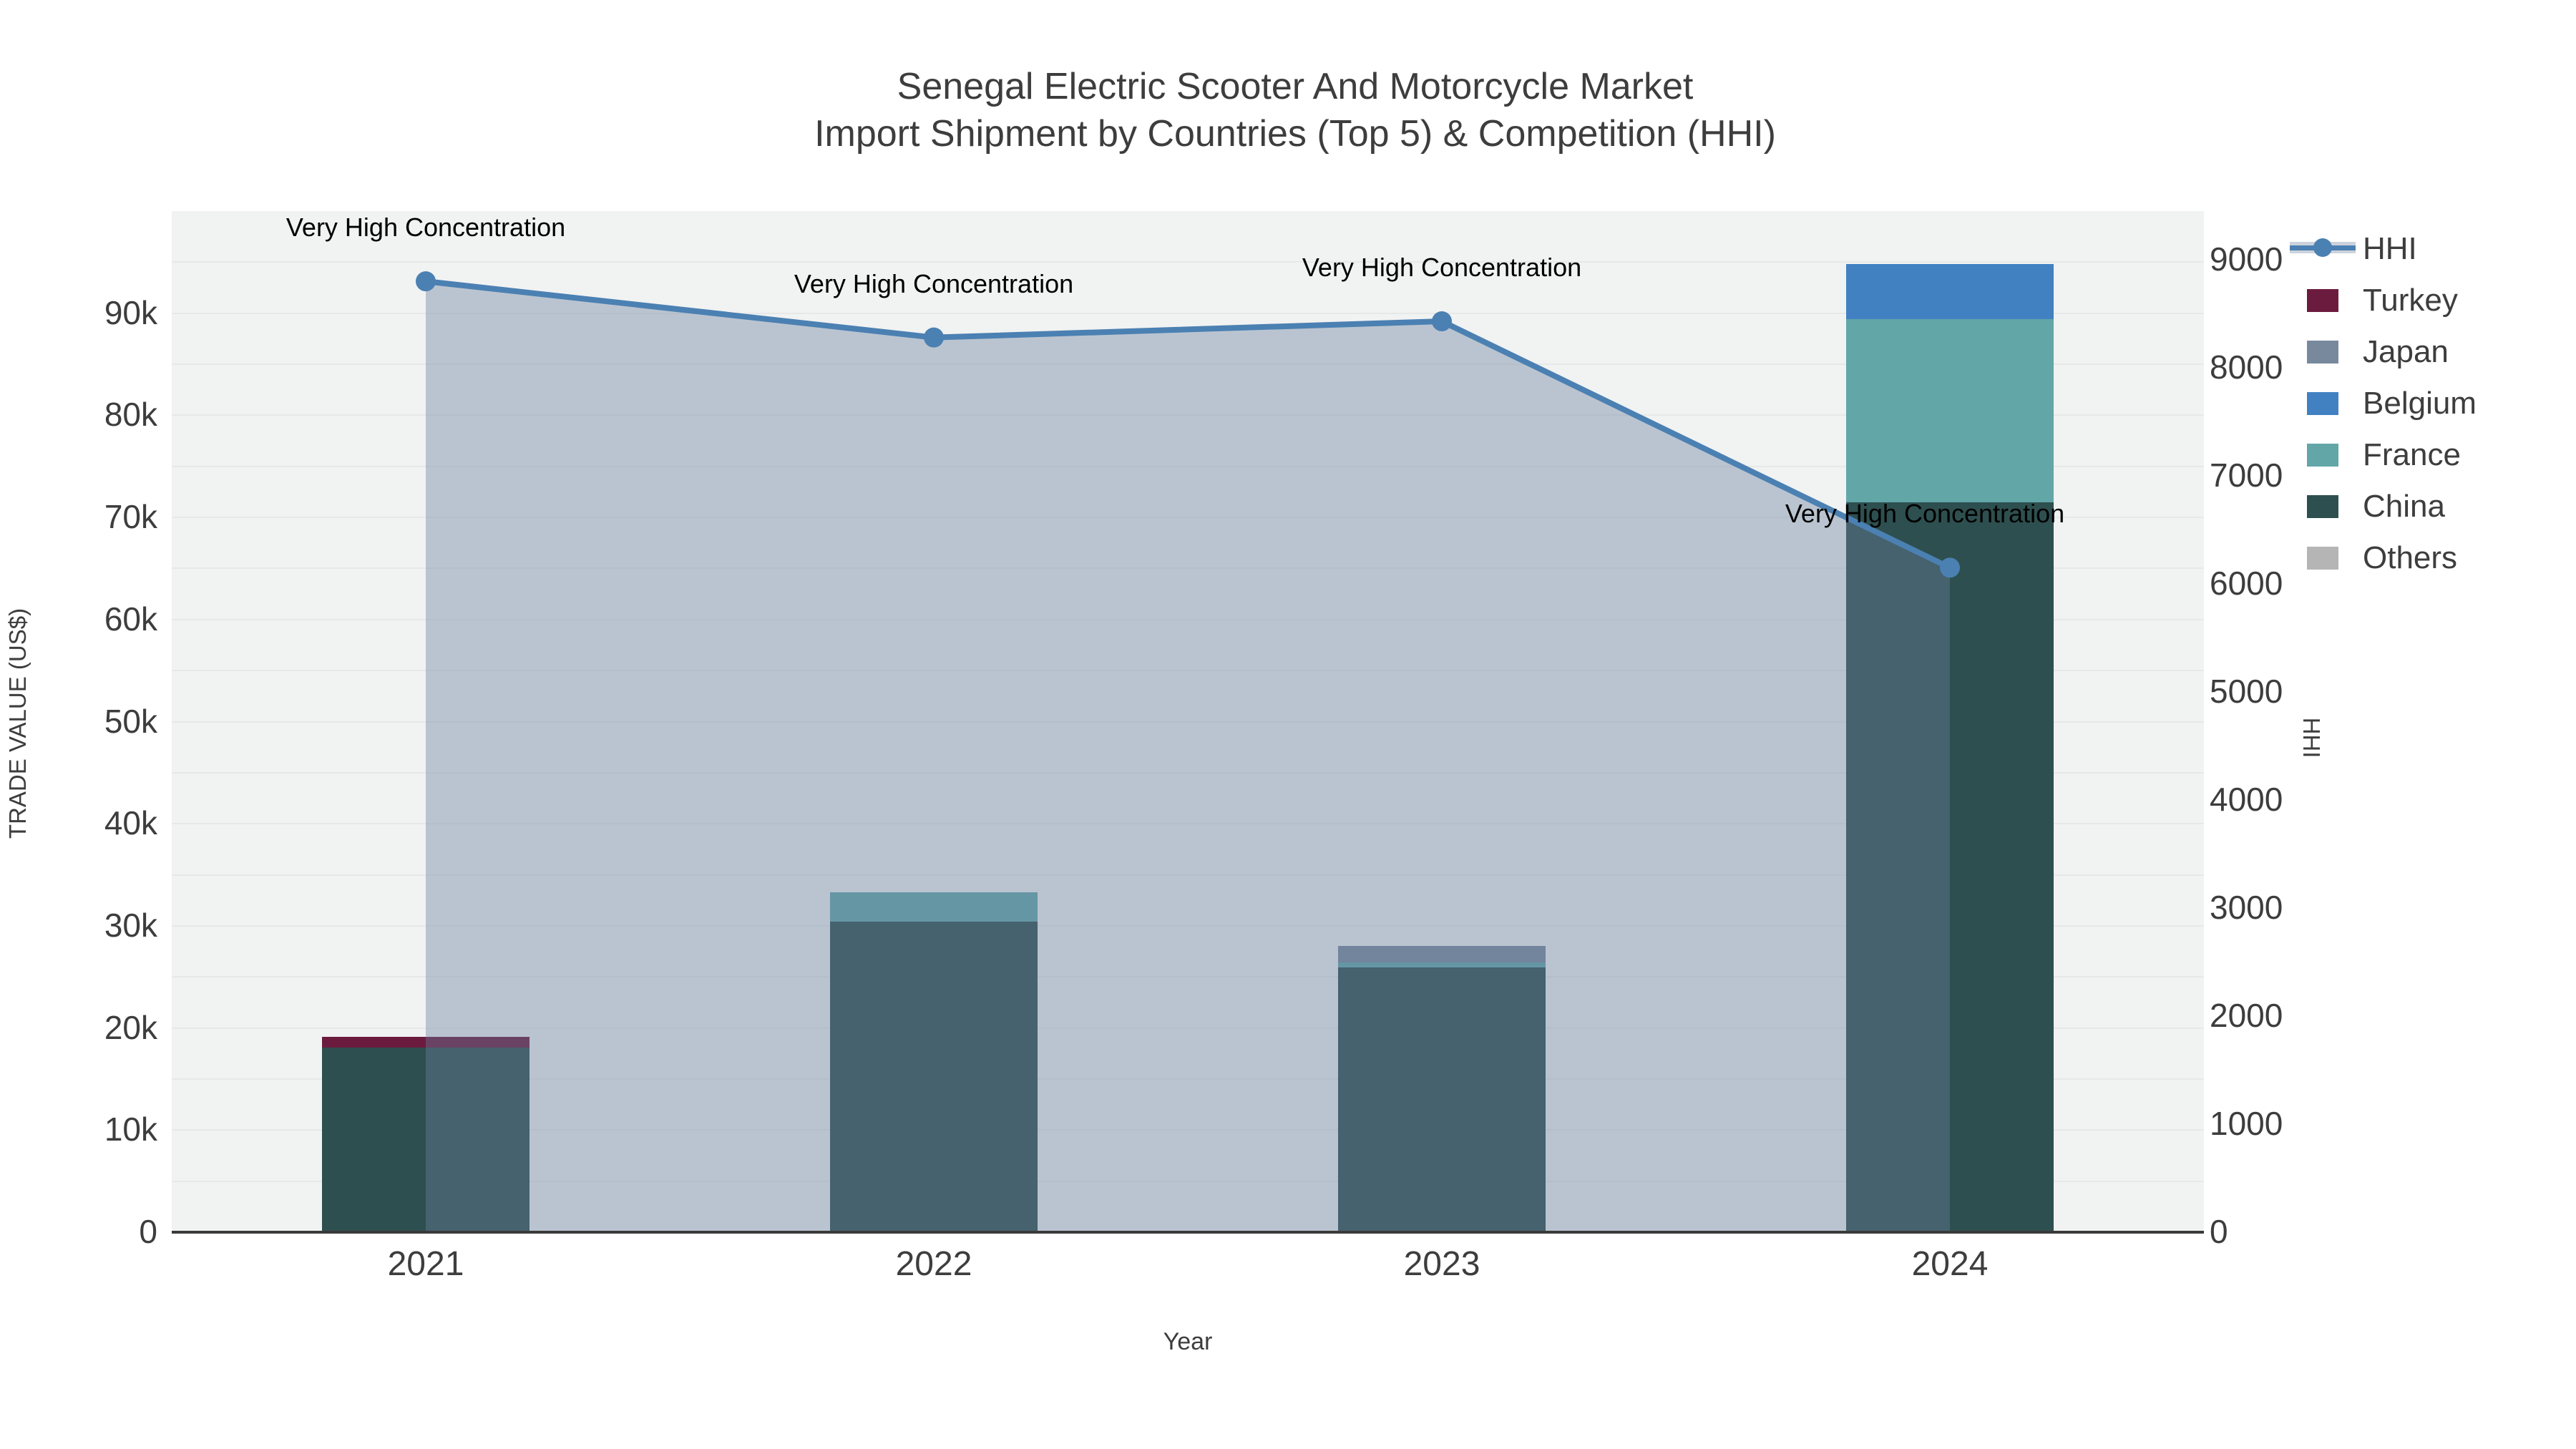 The height and width of the screenshot is (1449, 2576). Describe the element at coordinates (17, 723) in the screenshot. I see `left-axis-title: TRADE VALUE (US$)` at that location.